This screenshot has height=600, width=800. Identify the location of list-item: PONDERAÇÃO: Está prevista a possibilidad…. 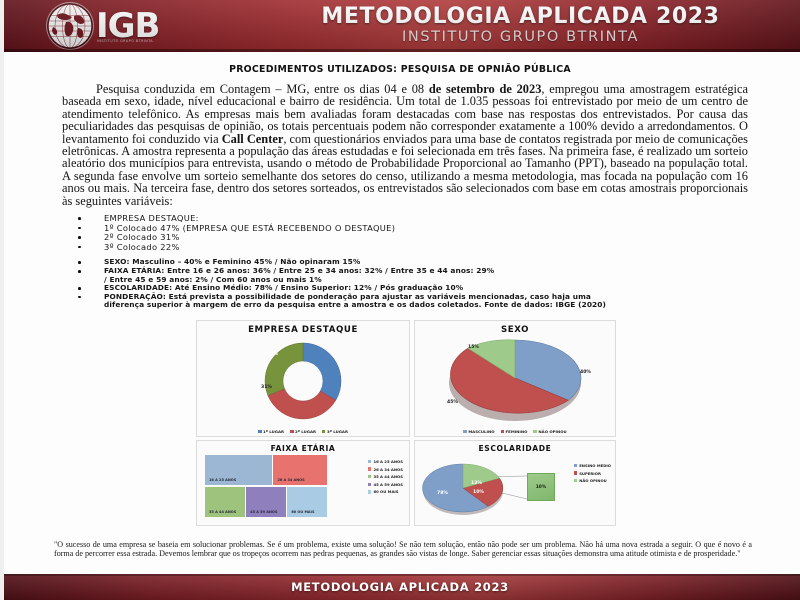
(439, 297).